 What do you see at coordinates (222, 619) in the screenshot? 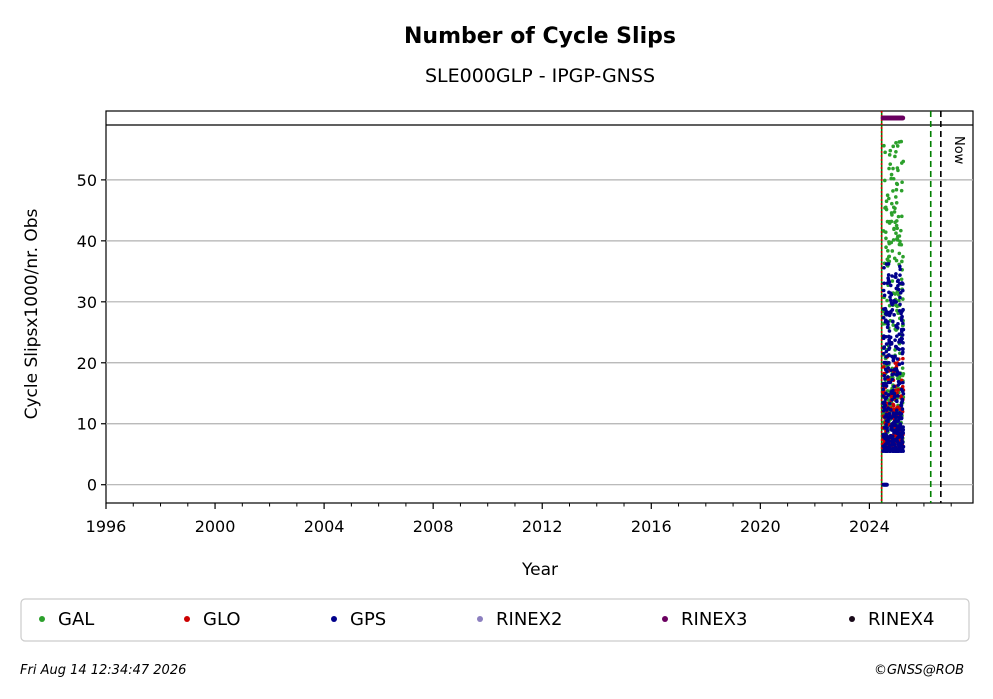
I see `legend-label: GLO` at bounding box center [222, 619].